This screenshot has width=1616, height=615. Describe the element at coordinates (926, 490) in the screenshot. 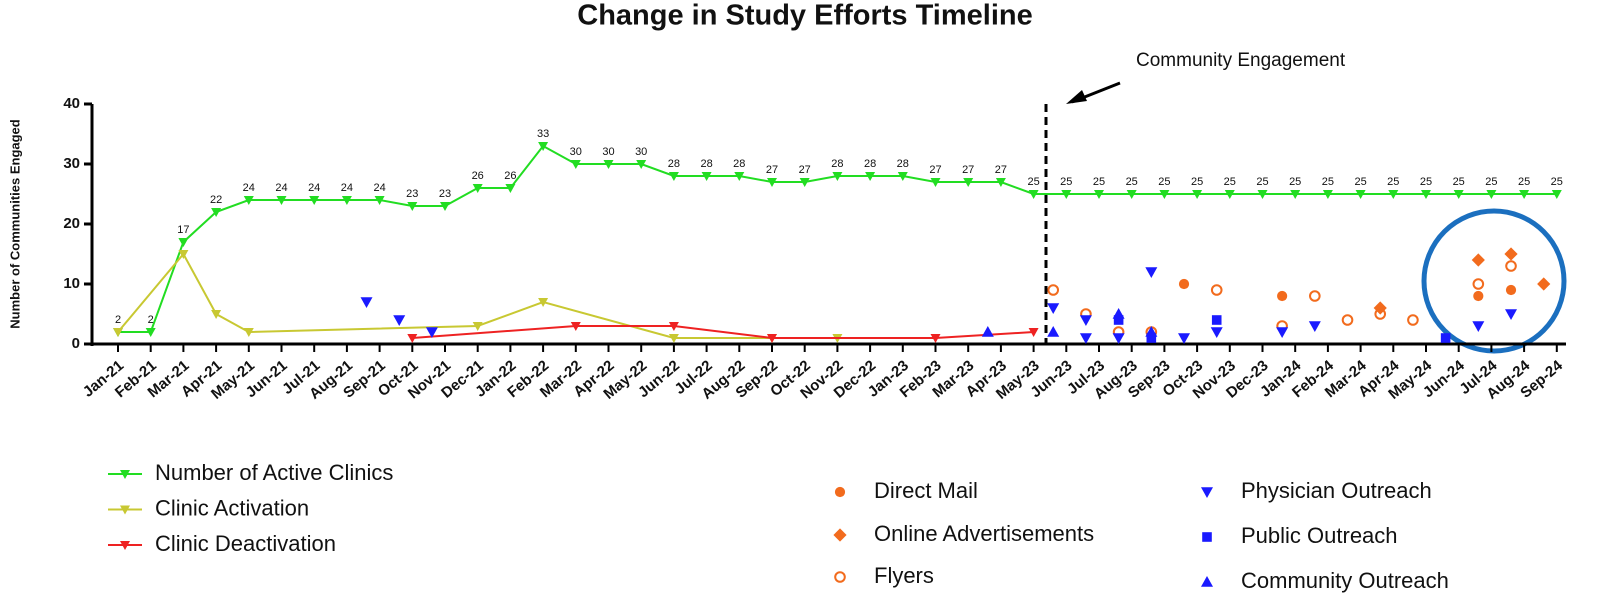

I see `legend-label: Direct Mail` at that location.